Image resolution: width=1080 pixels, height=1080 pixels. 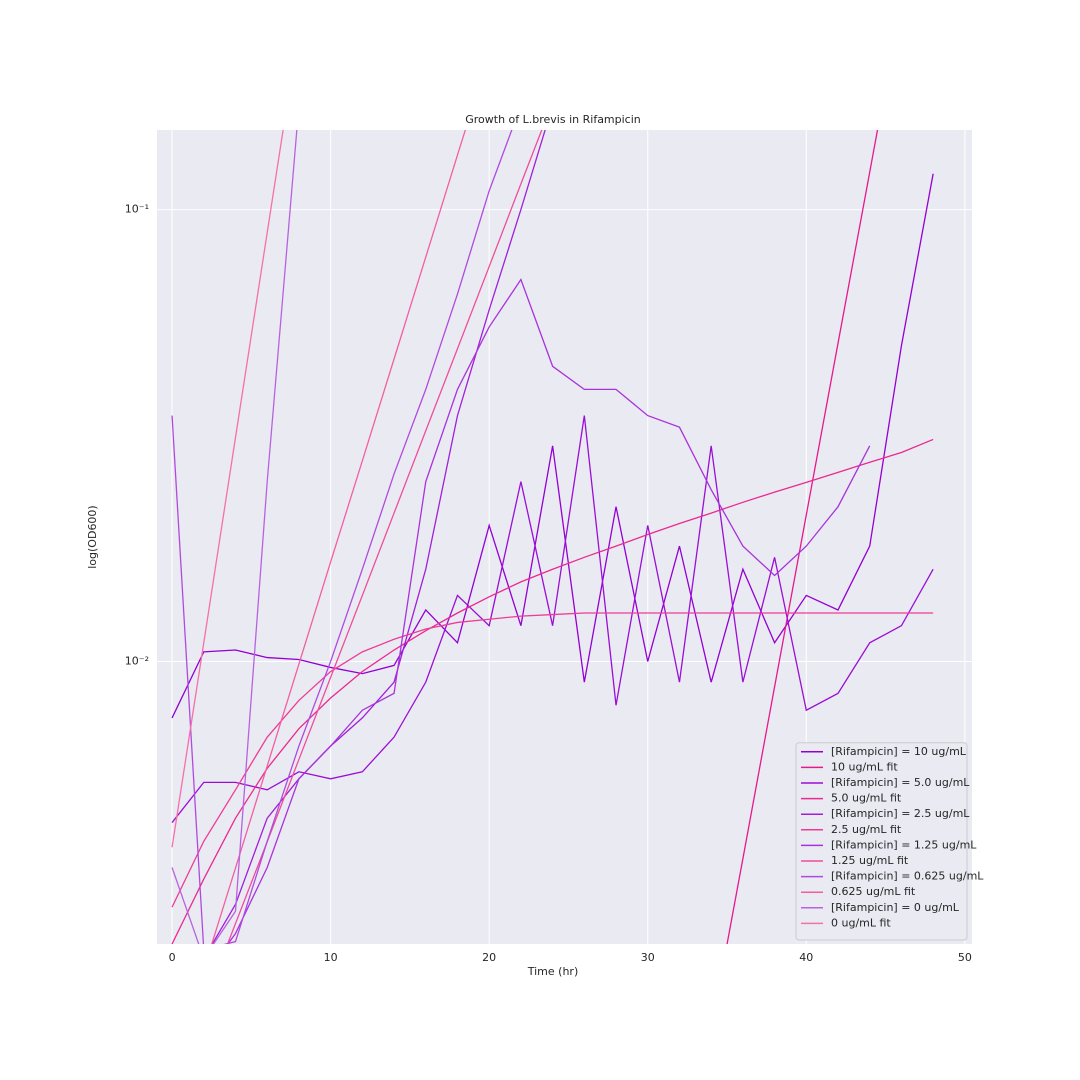 What do you see at coordinates (806, 957) in the screenshot?
I see `x-tick-label: 40` at bounding box center [806, 957].